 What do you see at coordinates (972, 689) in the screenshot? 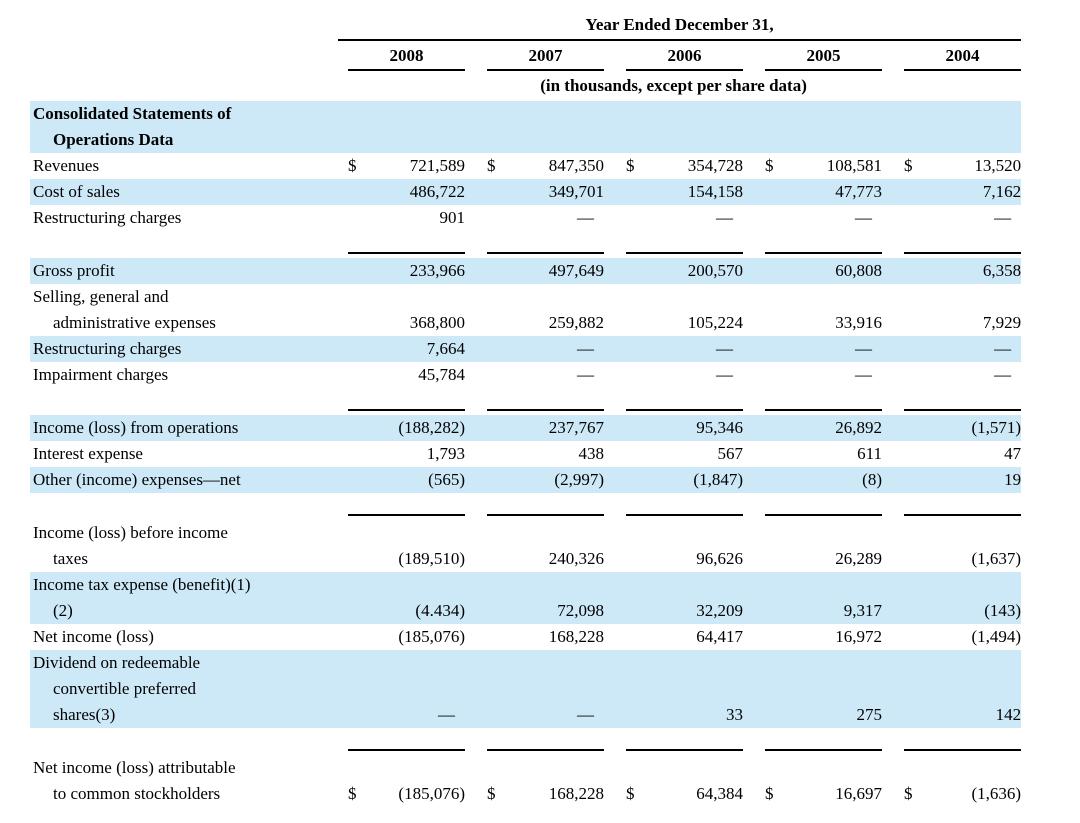
I see `value-cell: 142` at bounding box center [972, 689].